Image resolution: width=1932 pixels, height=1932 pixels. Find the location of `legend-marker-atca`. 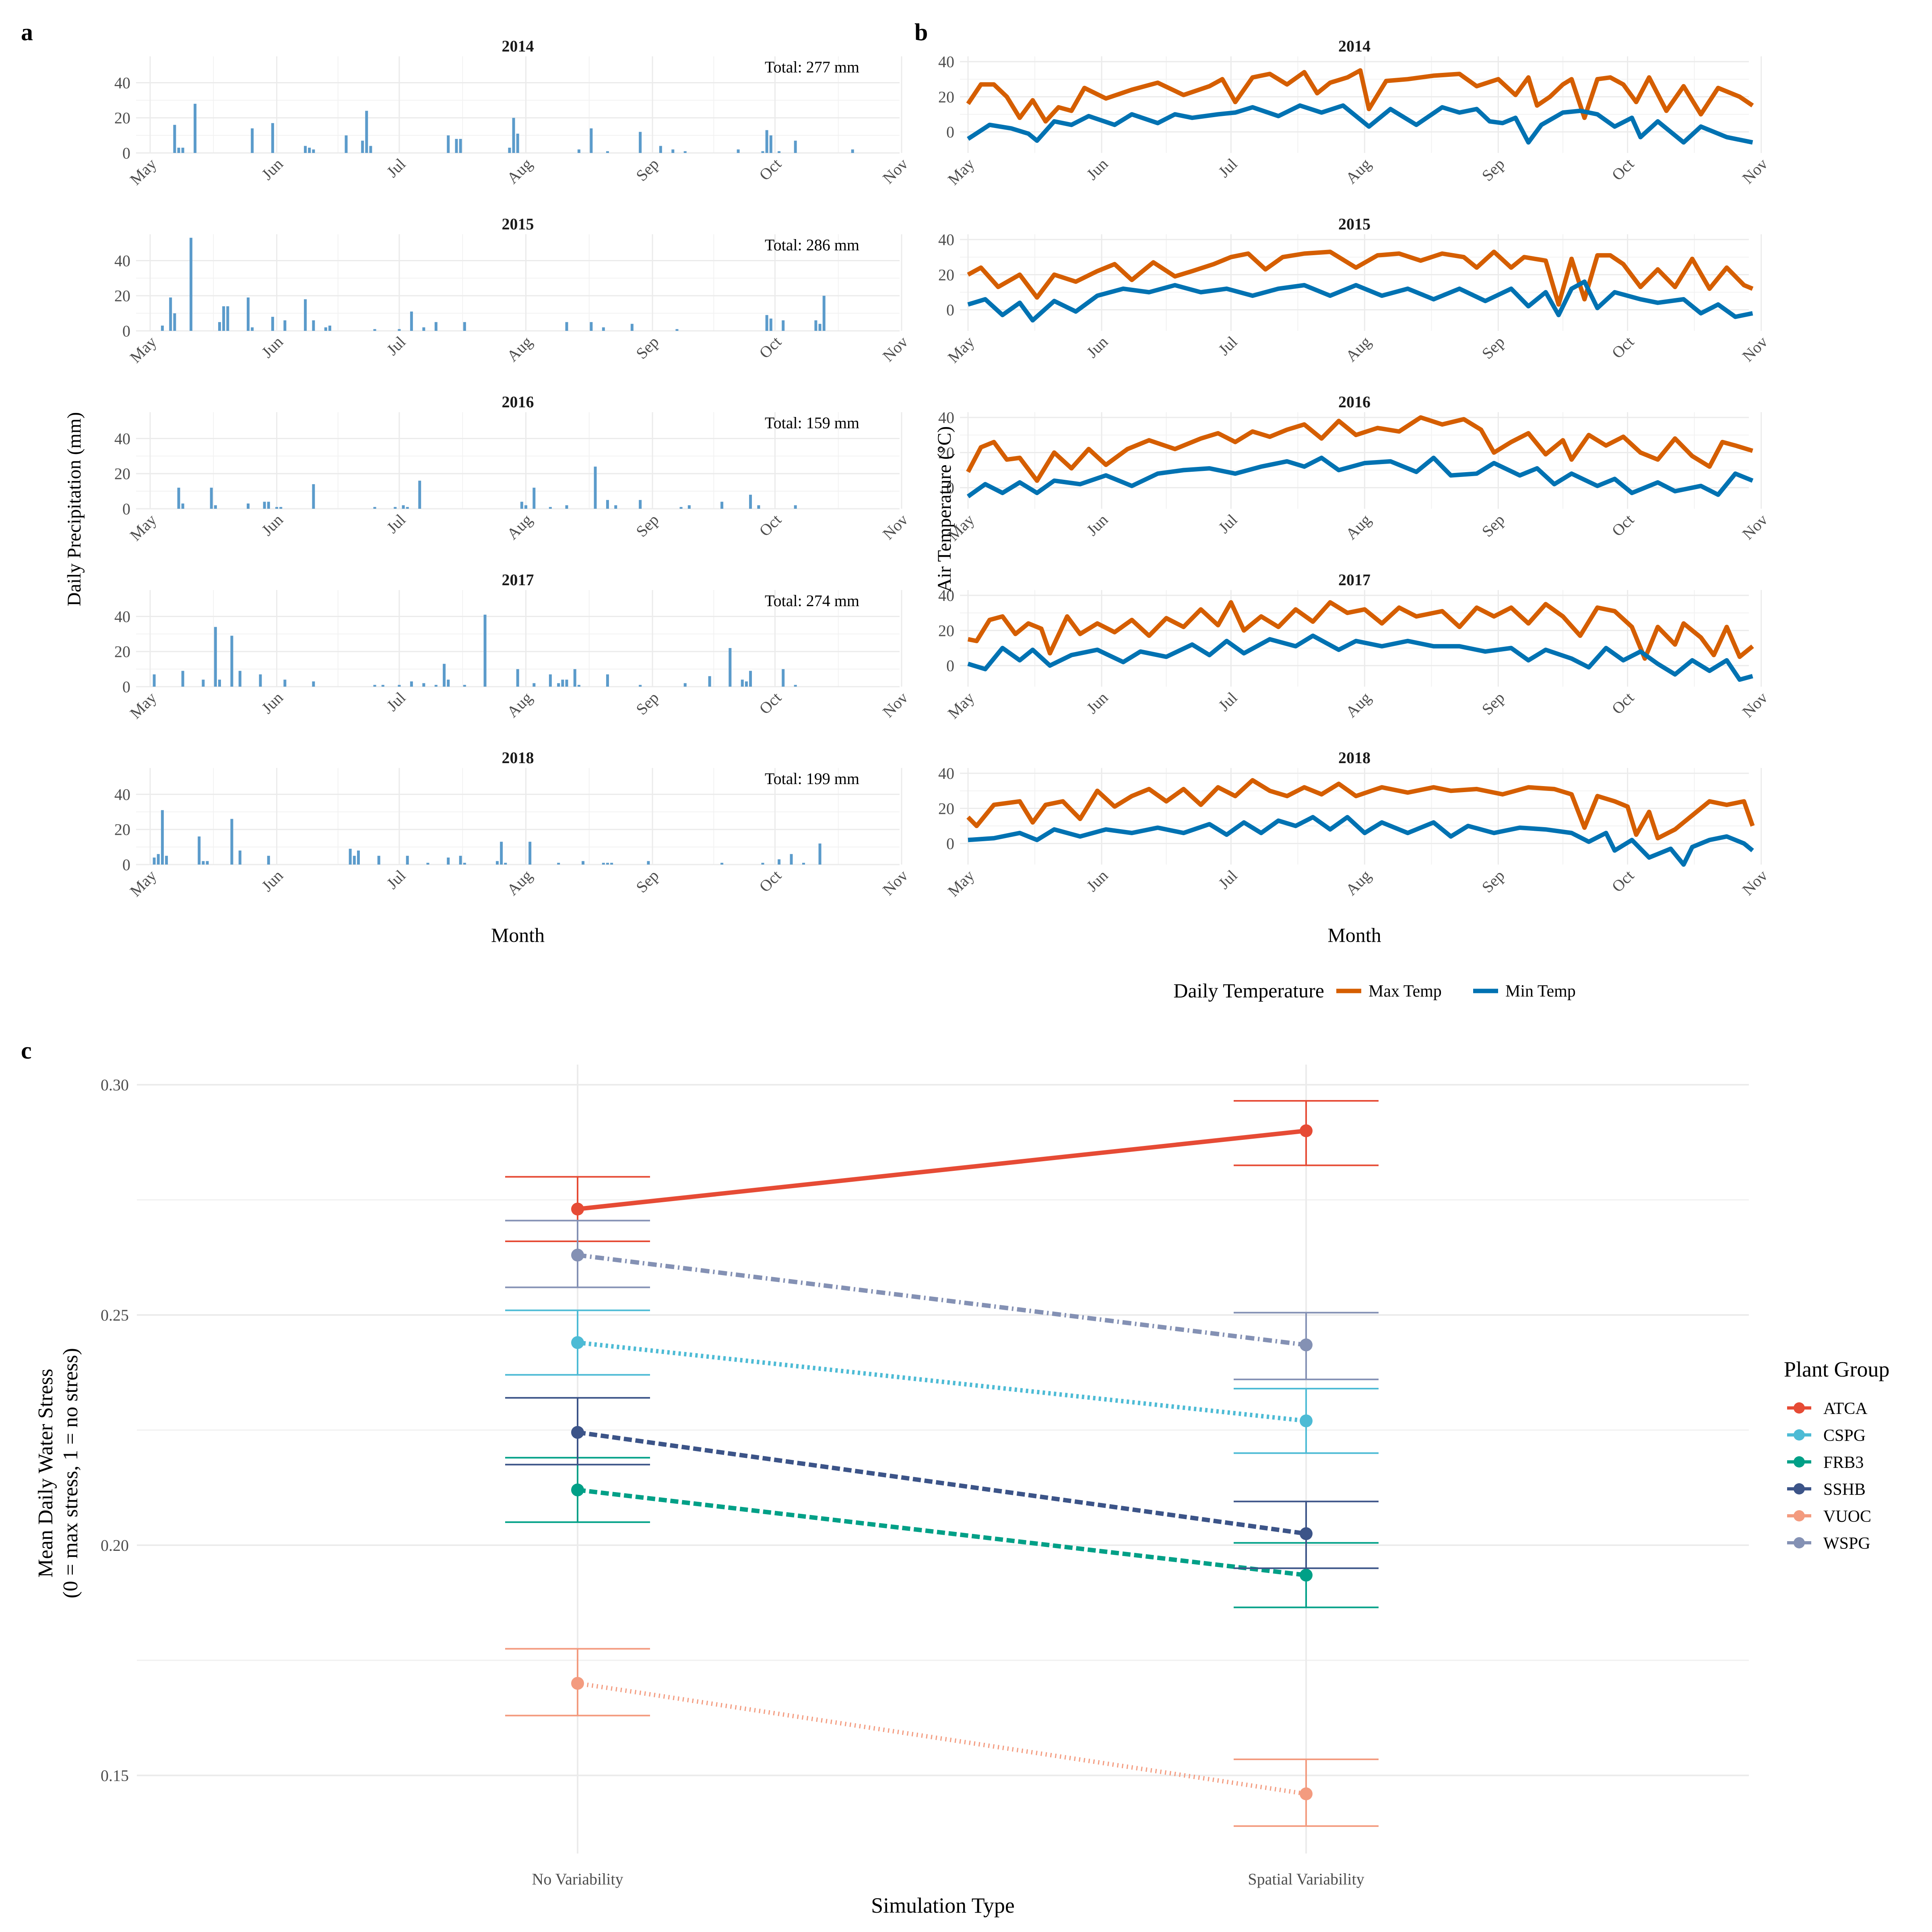

legend-marker-atca is located at coordinates (1799, 1408).